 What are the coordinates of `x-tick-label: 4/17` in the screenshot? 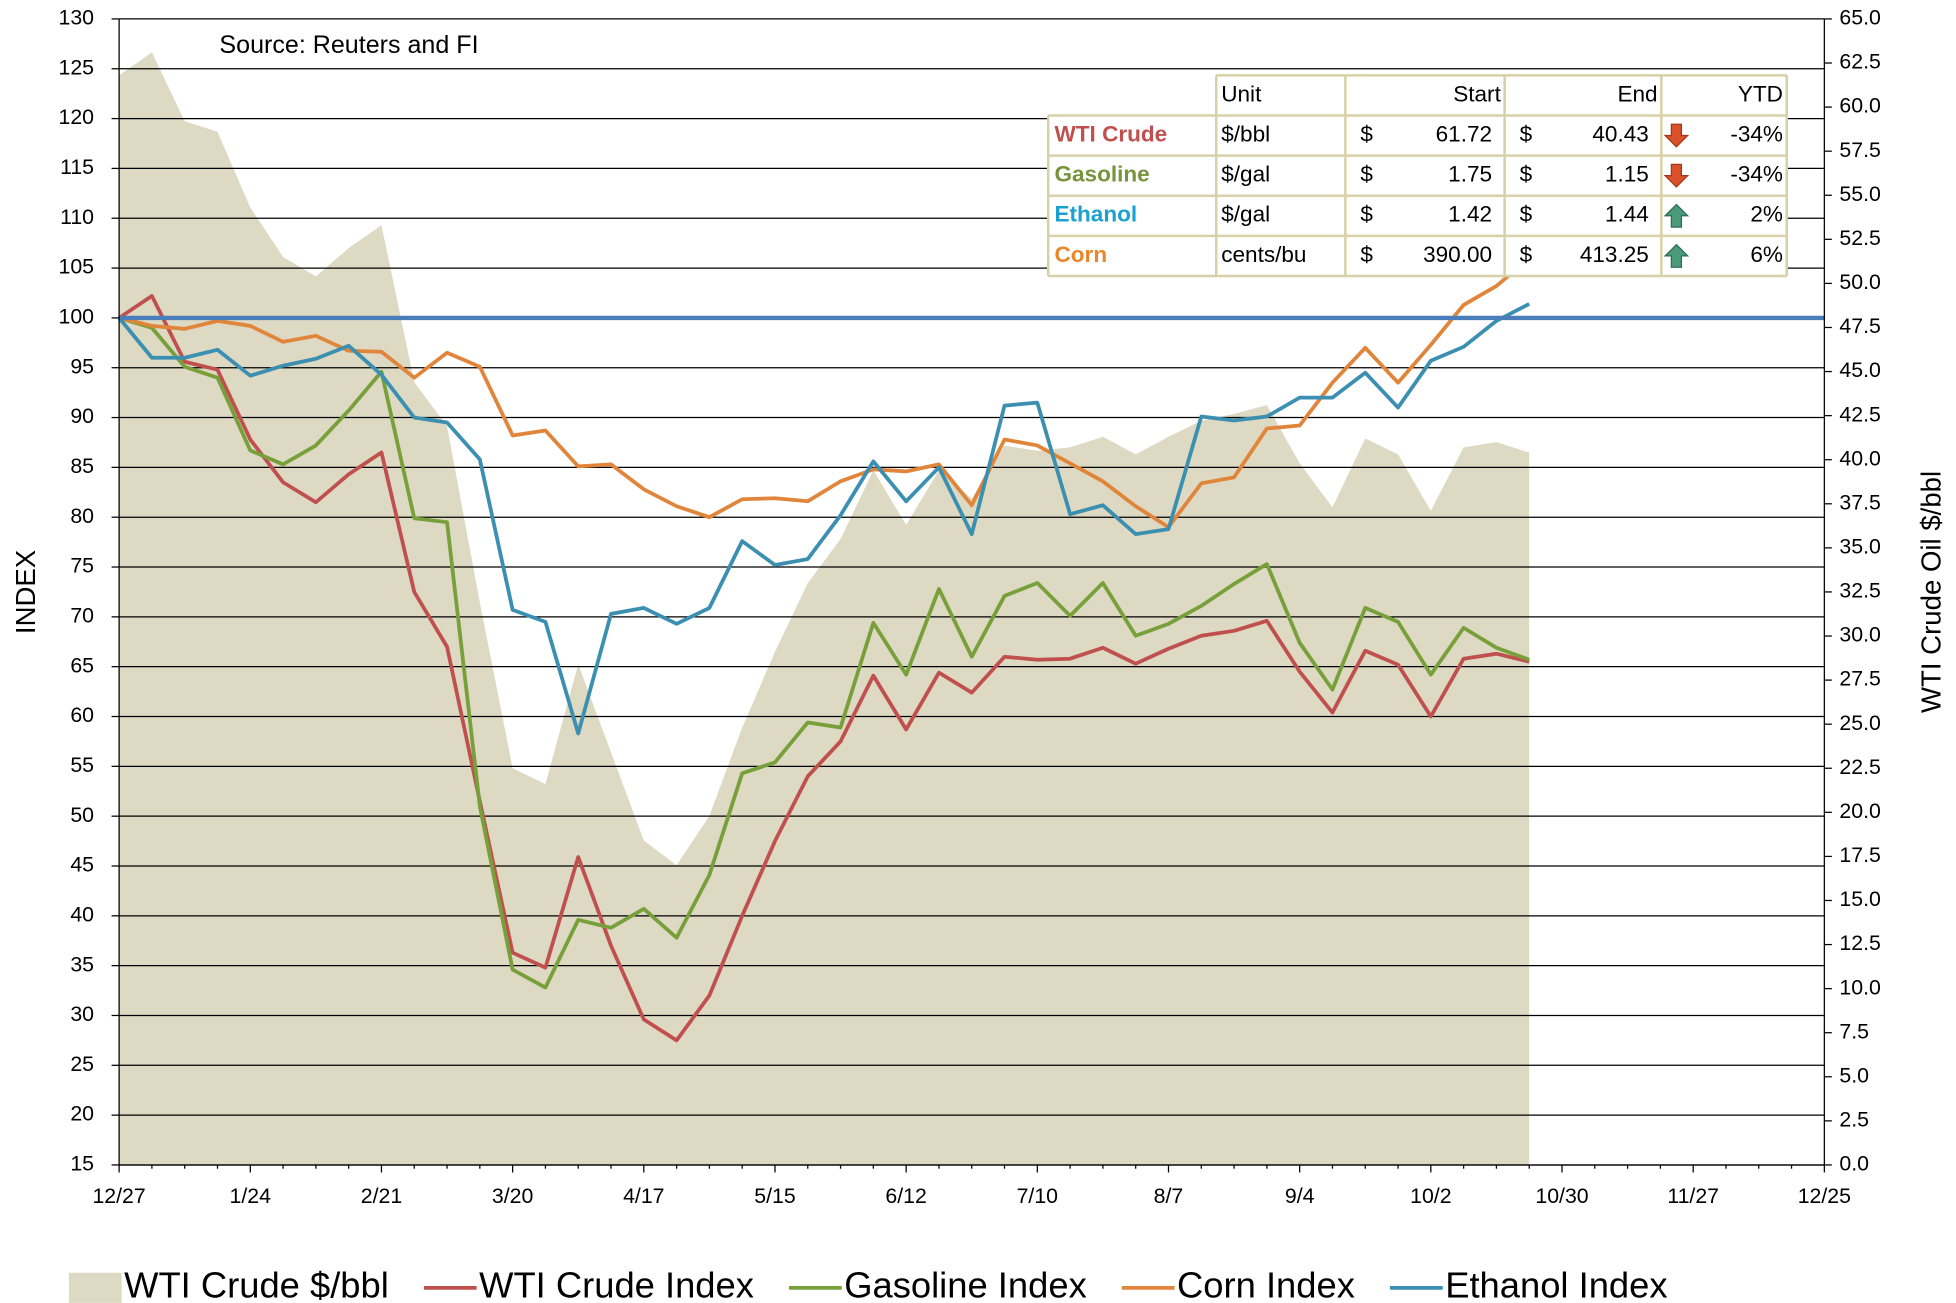 It's located at (643, 1196).